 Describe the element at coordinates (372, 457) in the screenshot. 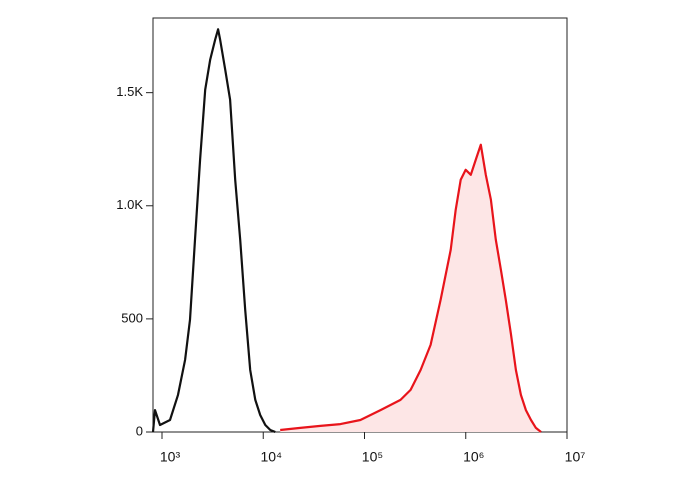

I see `x-tick-label: 10⁵` at that location.